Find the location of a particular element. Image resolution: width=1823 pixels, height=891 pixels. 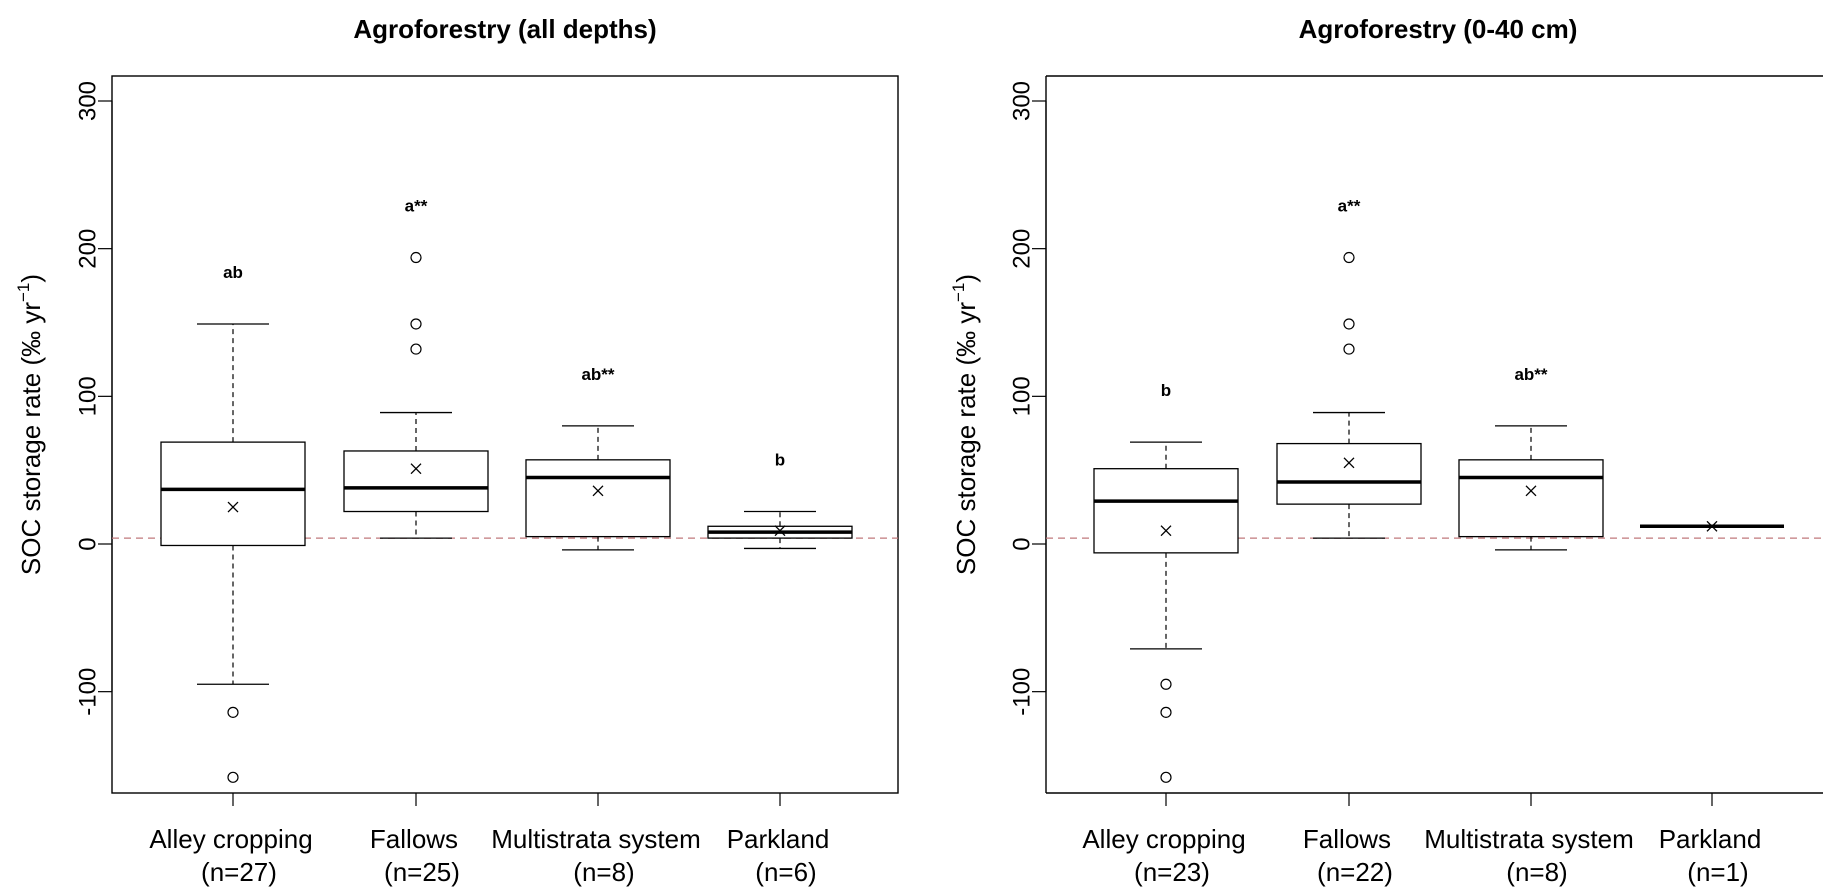

box-alley-cropping: b is located at coordinates (1166, 582).